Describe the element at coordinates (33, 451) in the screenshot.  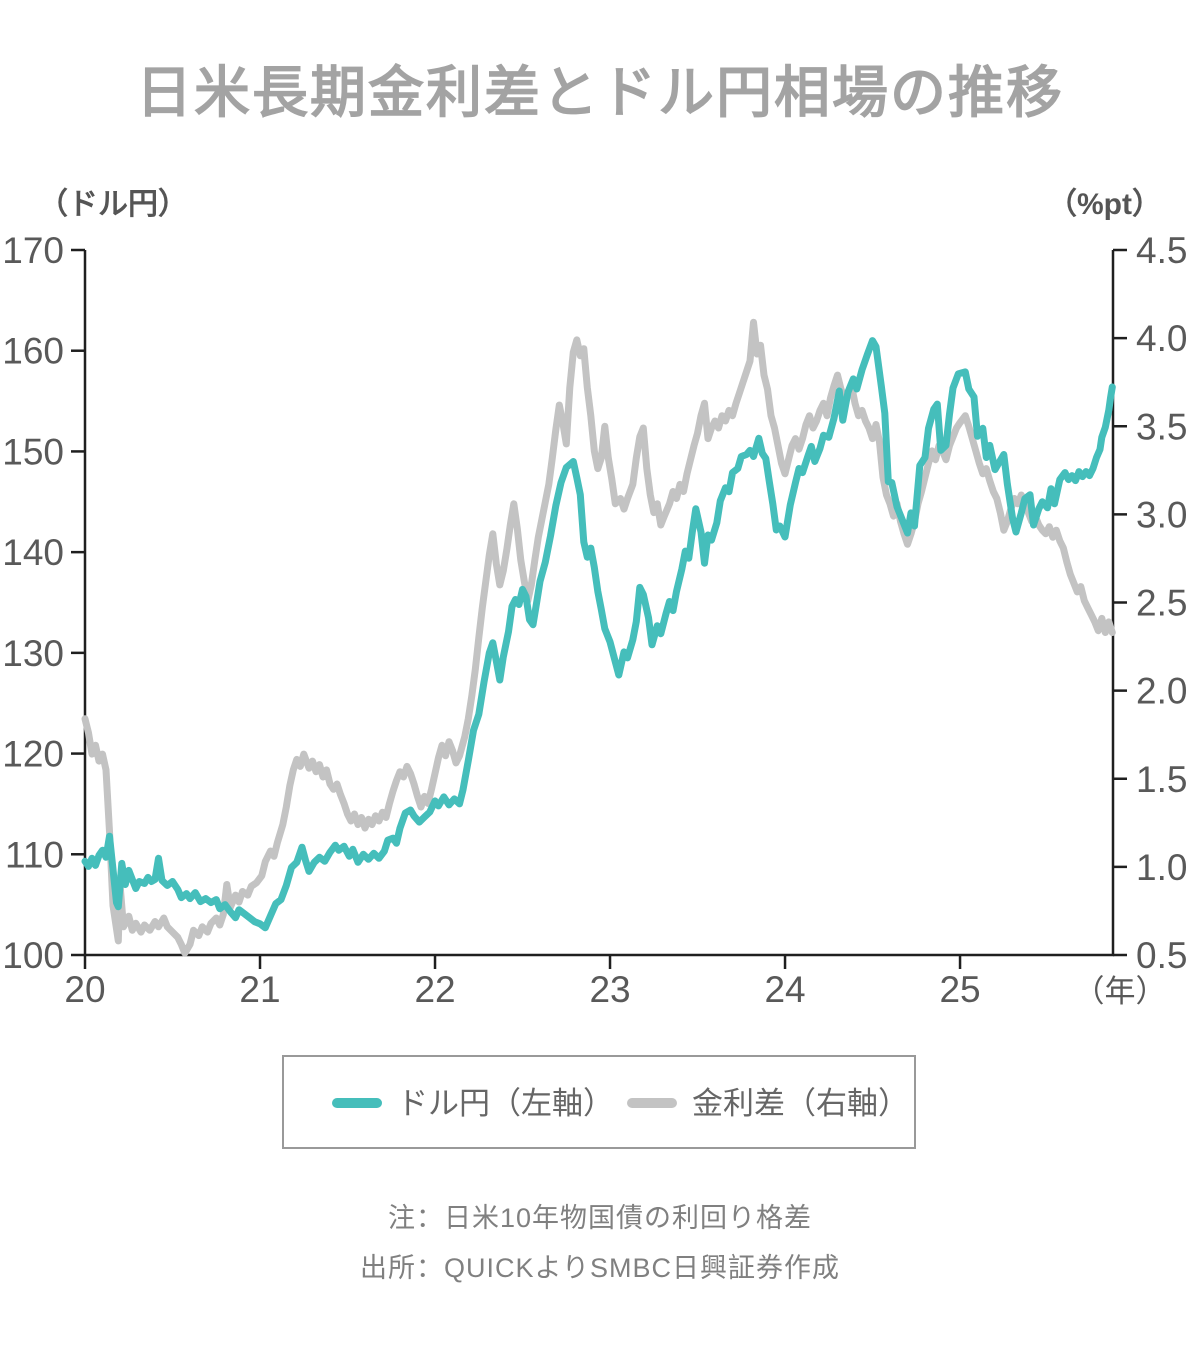
I see `left-axis-tick-label: 150` at that location.